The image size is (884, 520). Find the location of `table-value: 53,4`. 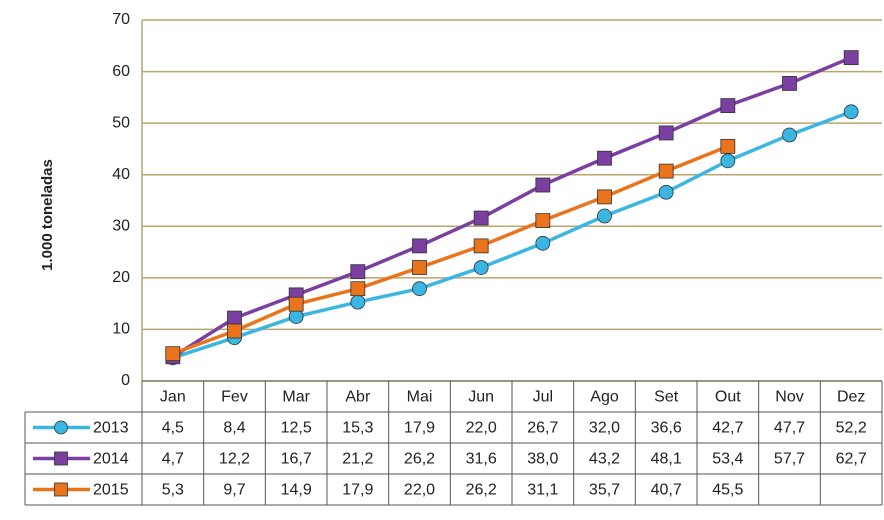

table-value: 53,4 is located at coordinates (727, 459).